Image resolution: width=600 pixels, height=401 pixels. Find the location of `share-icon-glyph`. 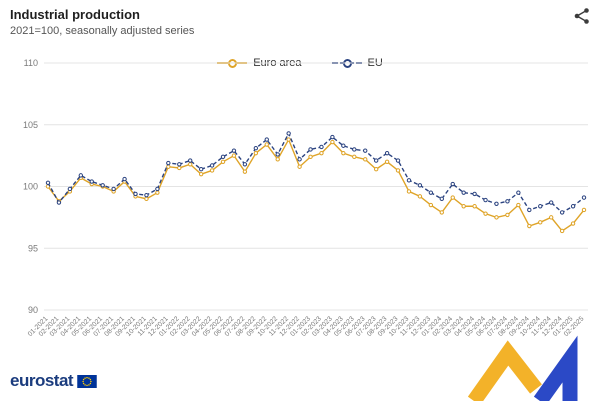

share-icon-glyph is located at coordinates (581, 16).